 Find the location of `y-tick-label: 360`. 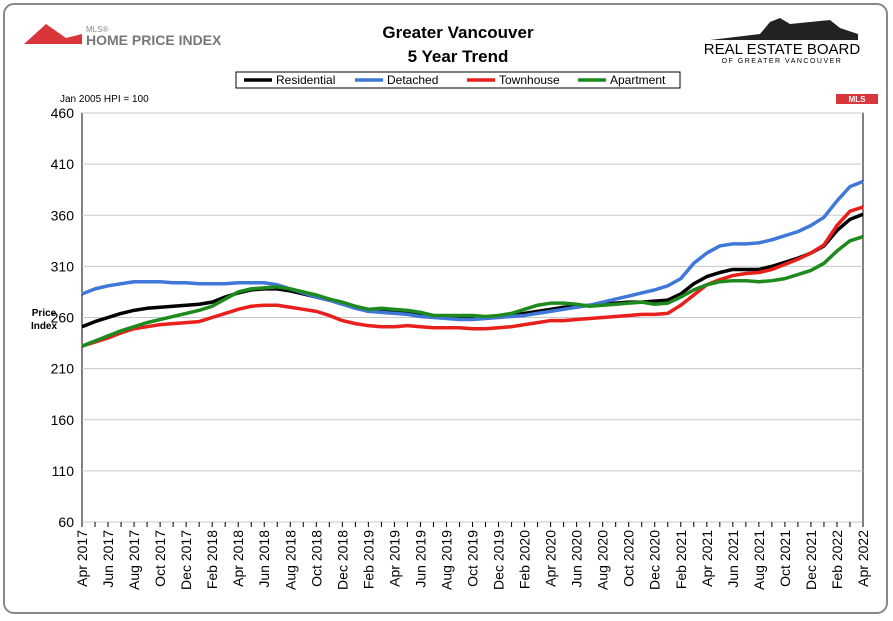

y-tick-label: 360 is located at coordinates (63, 215).